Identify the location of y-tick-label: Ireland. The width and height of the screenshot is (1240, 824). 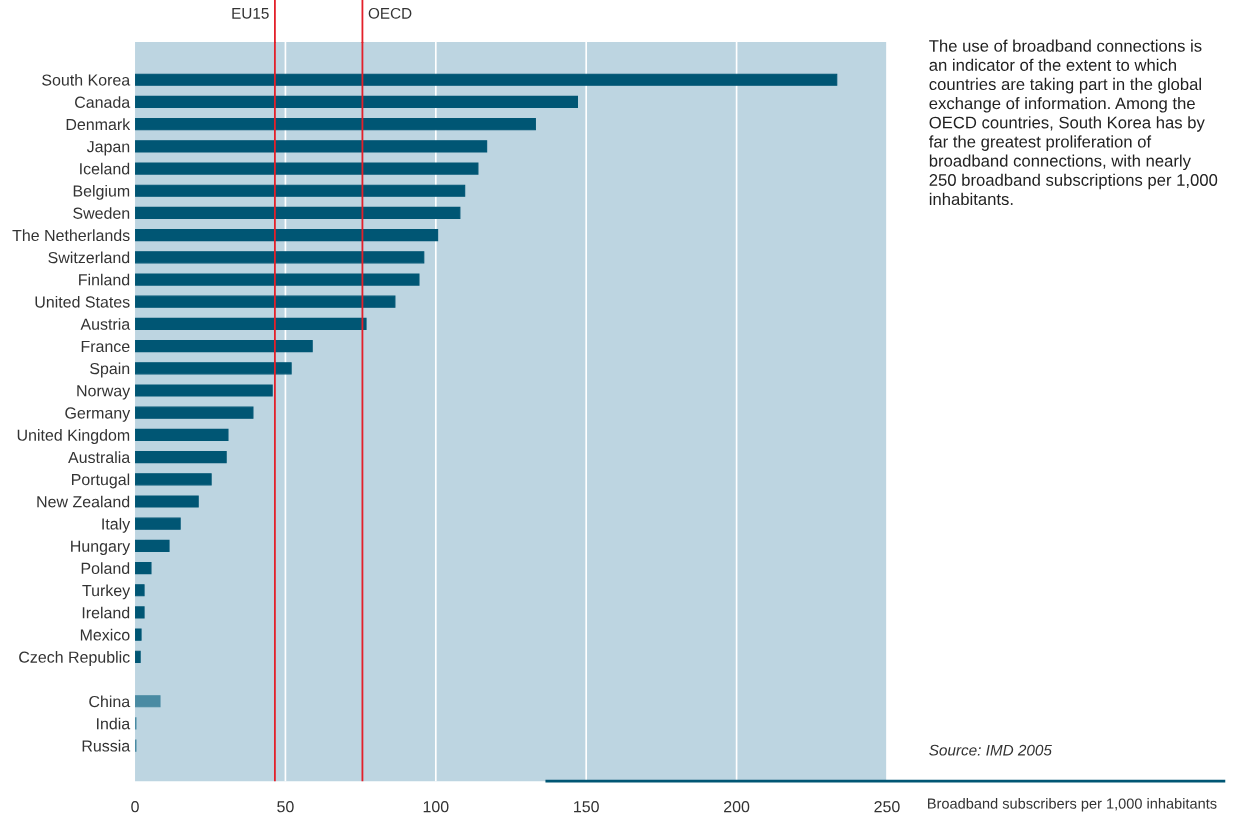
(106, 612).